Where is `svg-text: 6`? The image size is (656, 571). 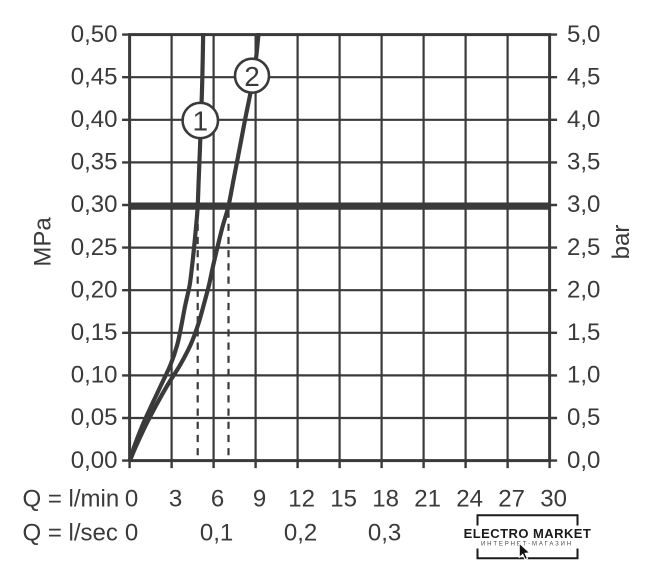
svg-text: 6 is located at coordinates (217, 499).